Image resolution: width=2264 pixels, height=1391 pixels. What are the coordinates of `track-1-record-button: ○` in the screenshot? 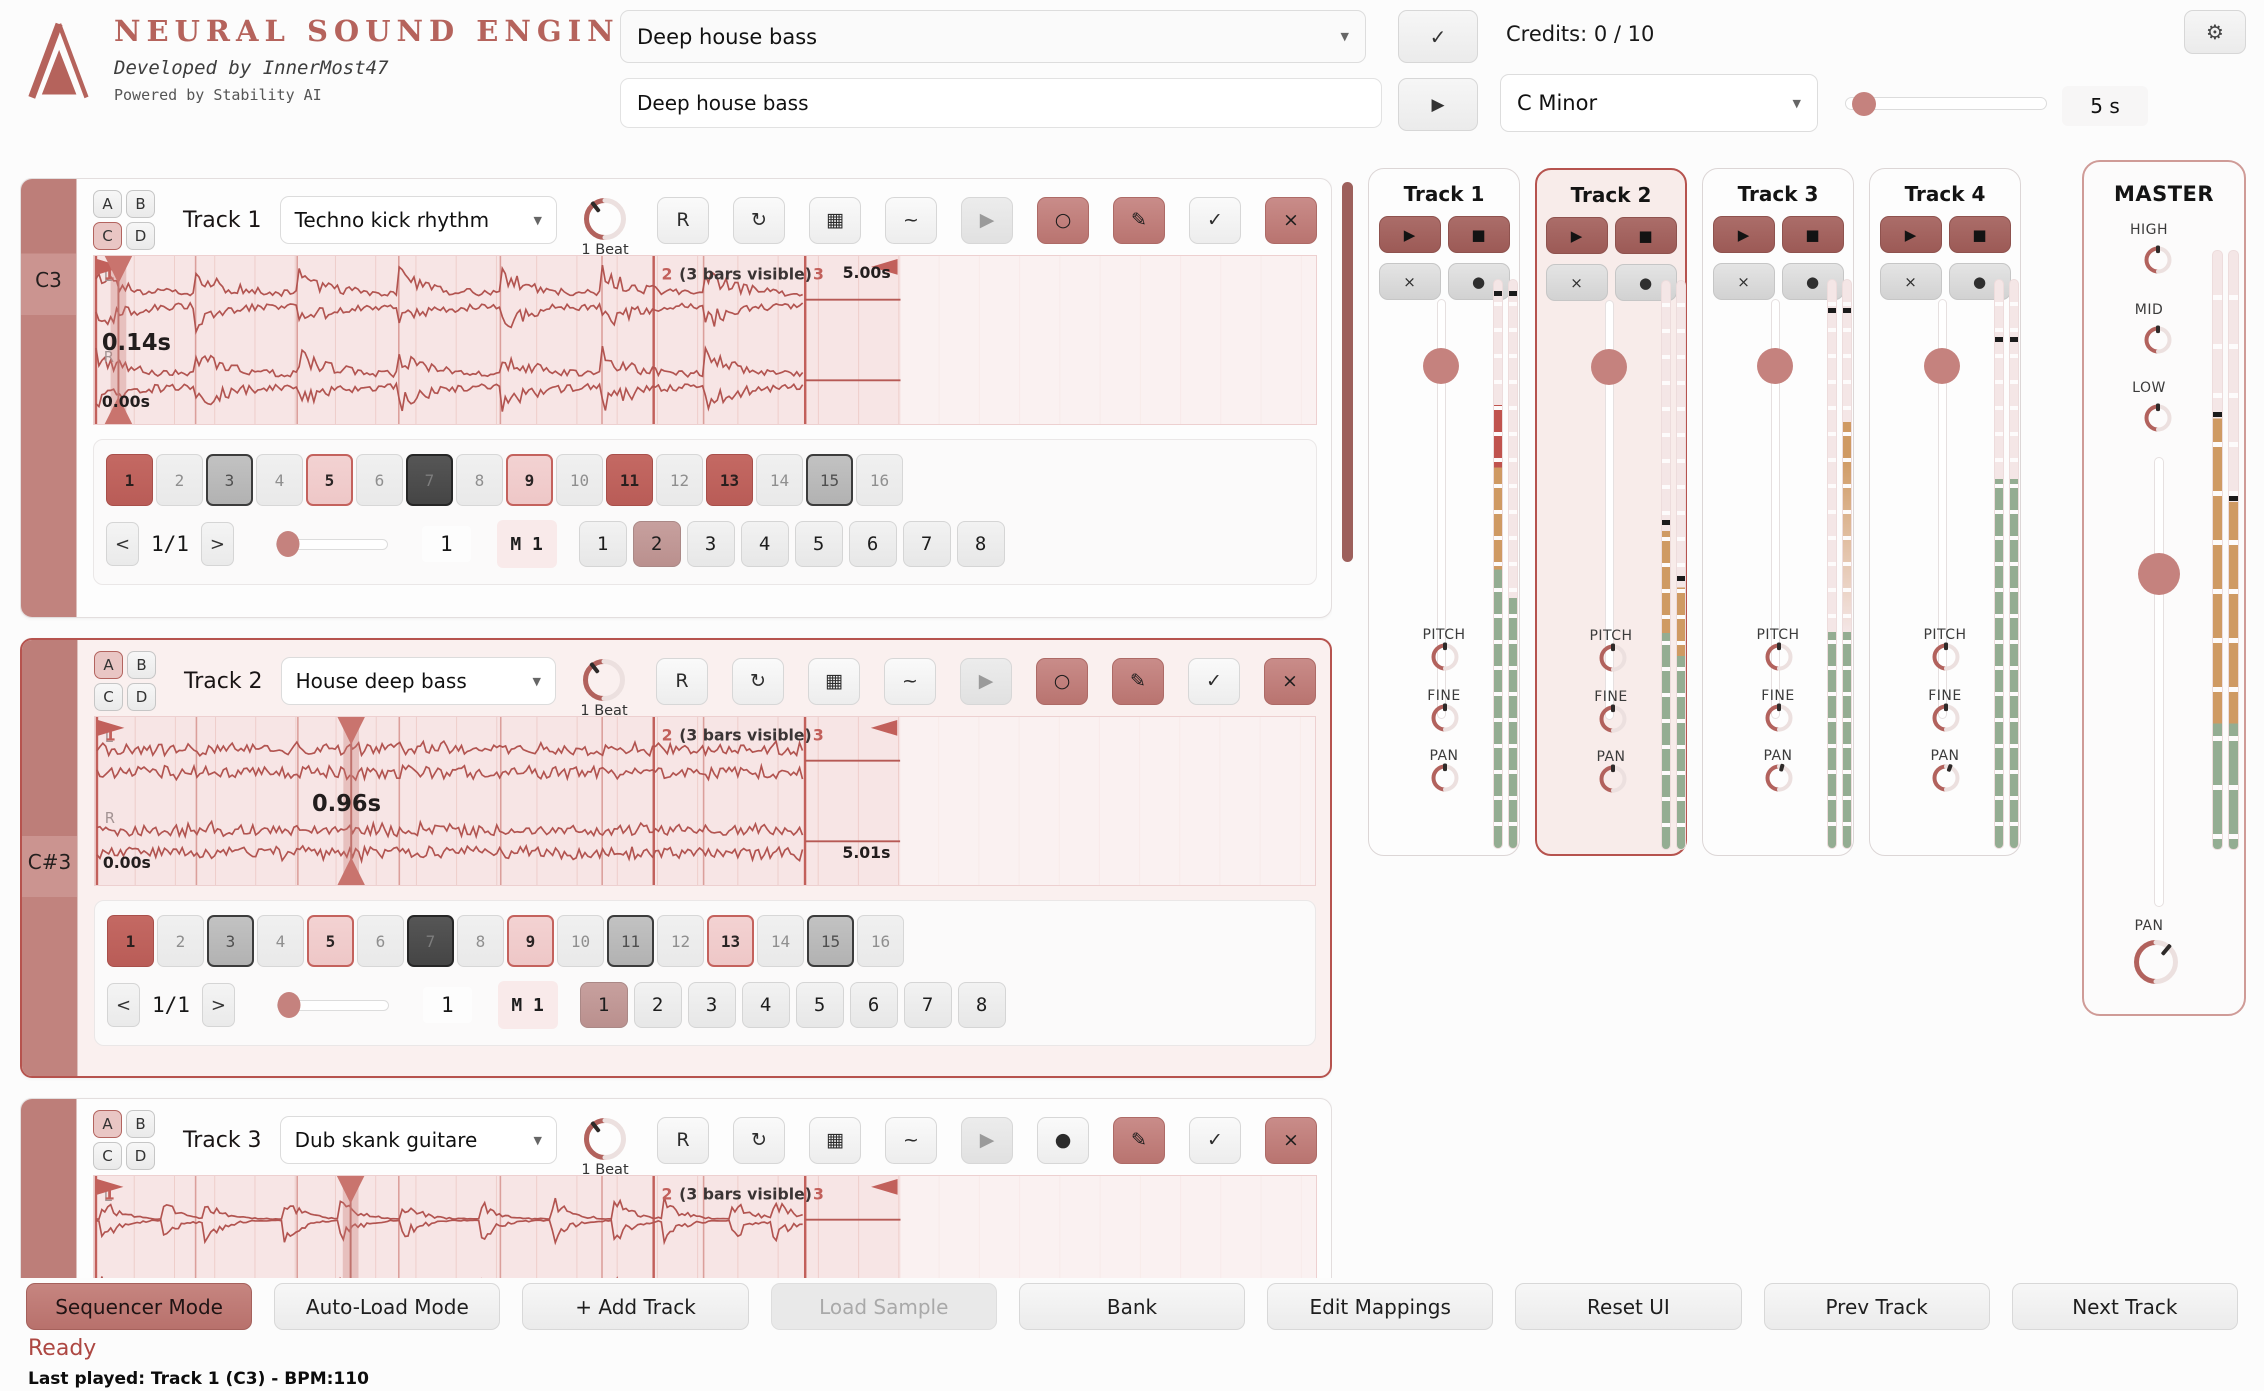 It's located at (1063, 220).